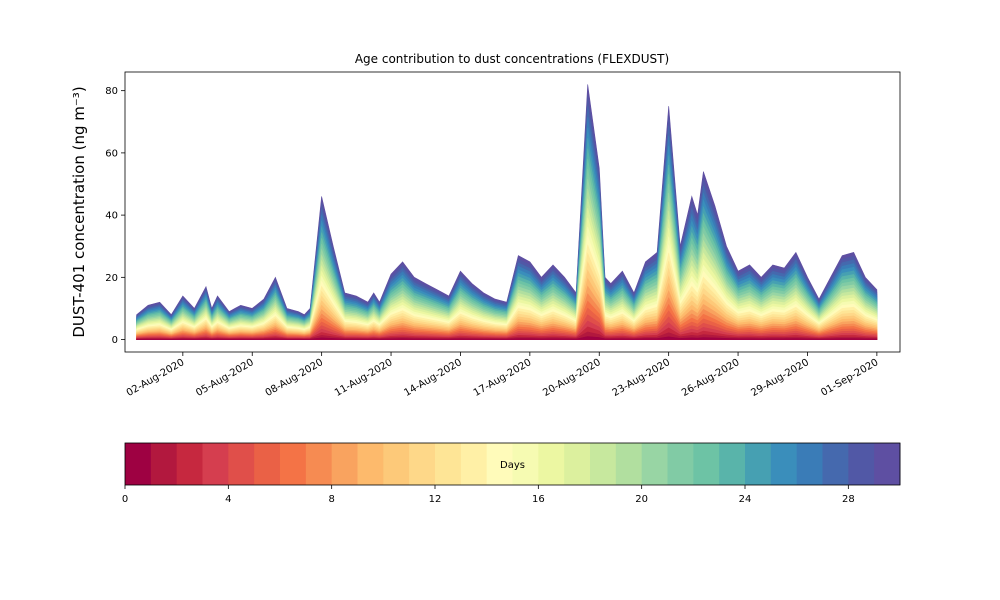 This screenshot has height=600, width=1000. I want to click on x-tick-label: 02-Aug-2020, so click(156, 378).